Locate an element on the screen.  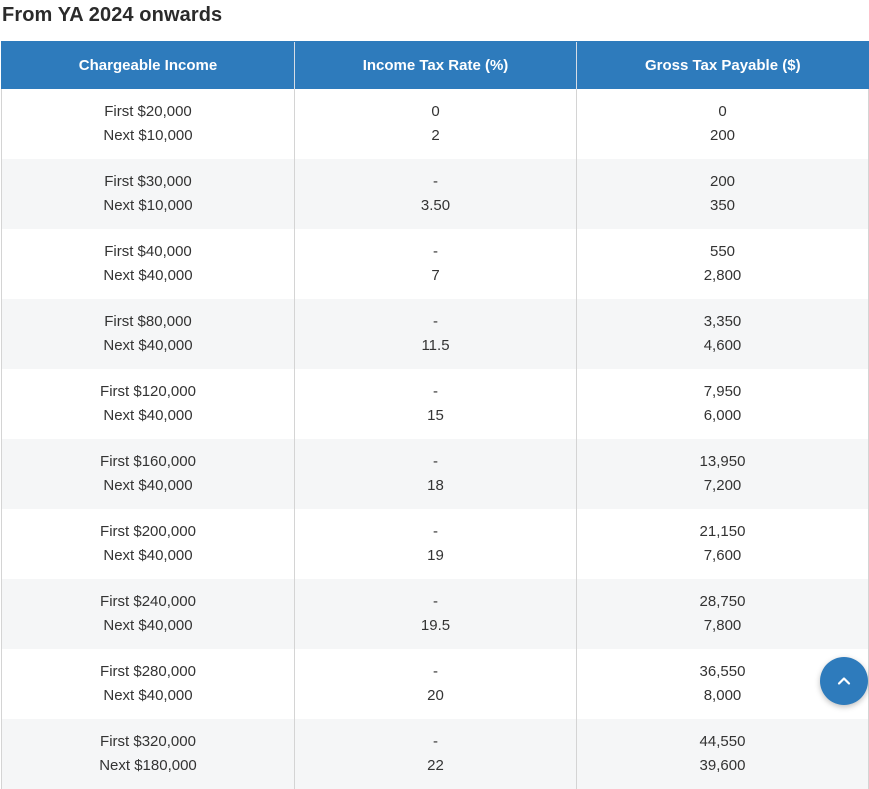
cell-income-tax-rate: - 20 is located at coordinates (435, 684).